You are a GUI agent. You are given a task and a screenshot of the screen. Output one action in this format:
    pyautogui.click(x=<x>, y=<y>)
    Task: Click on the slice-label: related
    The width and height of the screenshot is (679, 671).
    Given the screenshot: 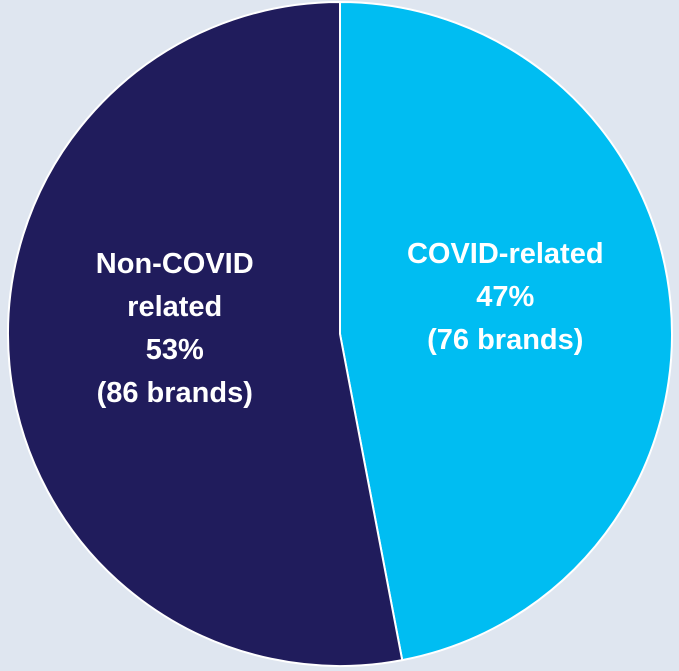 What is the action you would take?
    pyautogui.click(x=174, y=307)
    